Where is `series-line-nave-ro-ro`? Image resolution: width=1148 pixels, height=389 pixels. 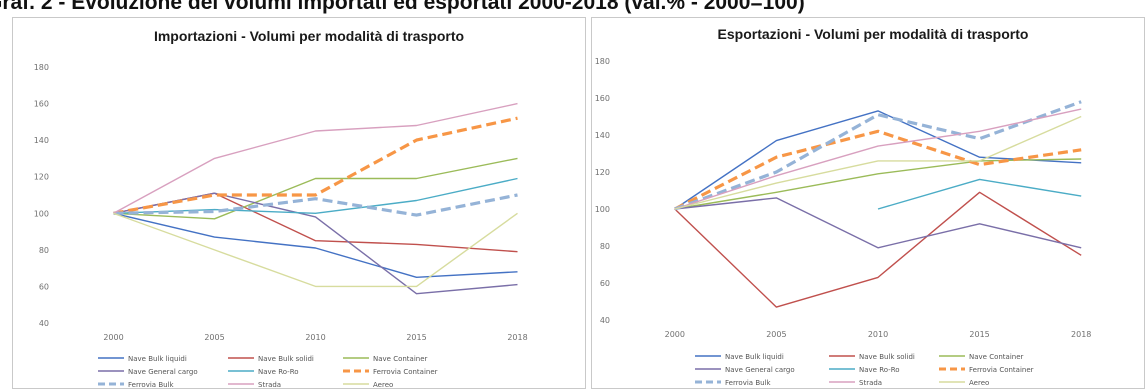 series-line-nave-ro-ro is located at coordinates (979, 194).